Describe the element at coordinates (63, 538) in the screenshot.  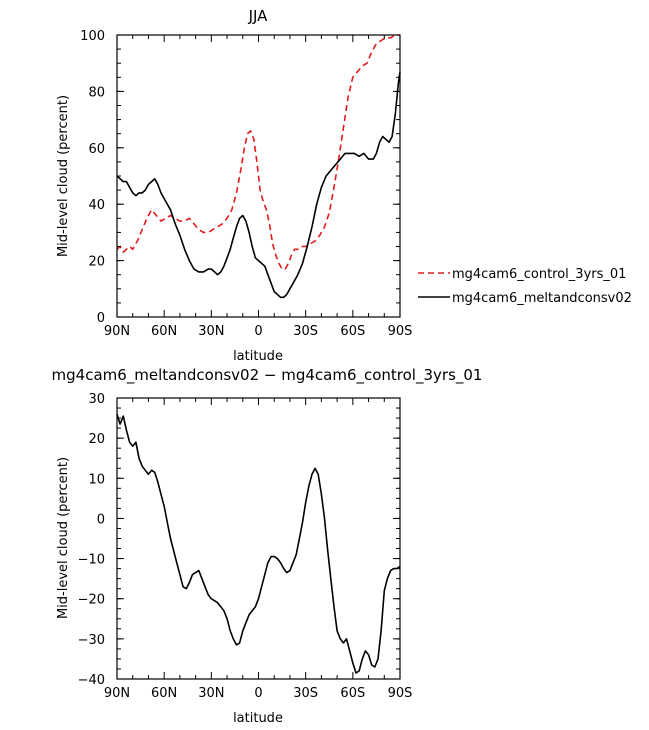
I see `bottom-chart-ylabel: Mid-level cloud (percent)` at that location.